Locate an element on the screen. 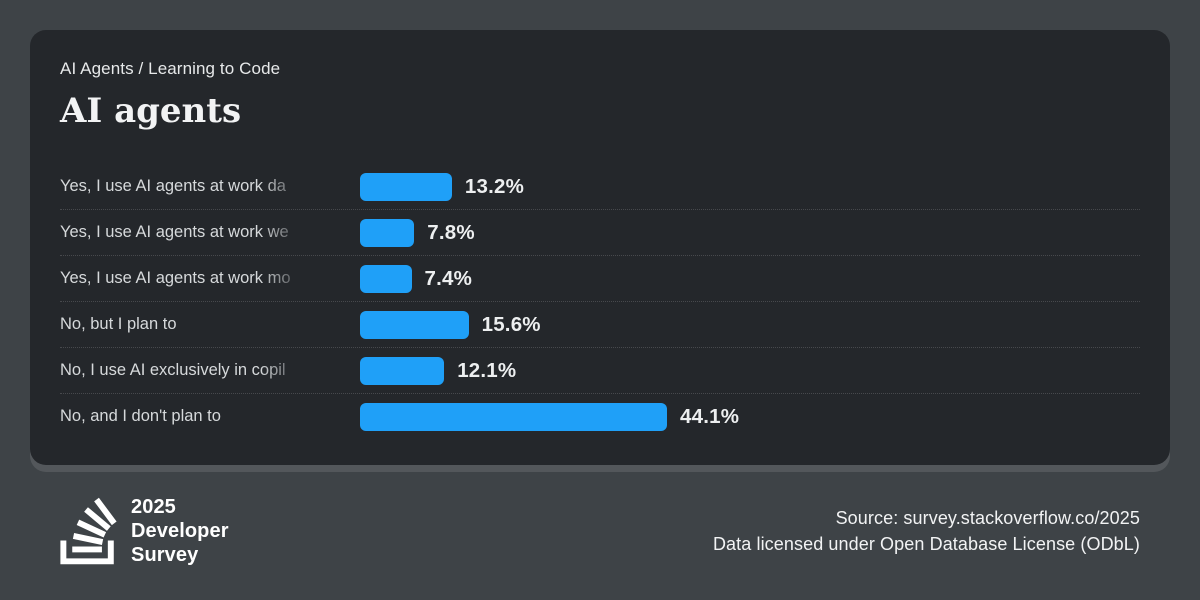 This screenshot has height=600, width=1200. bar-value-label: 13.2% is located at coordinates (494, 186).